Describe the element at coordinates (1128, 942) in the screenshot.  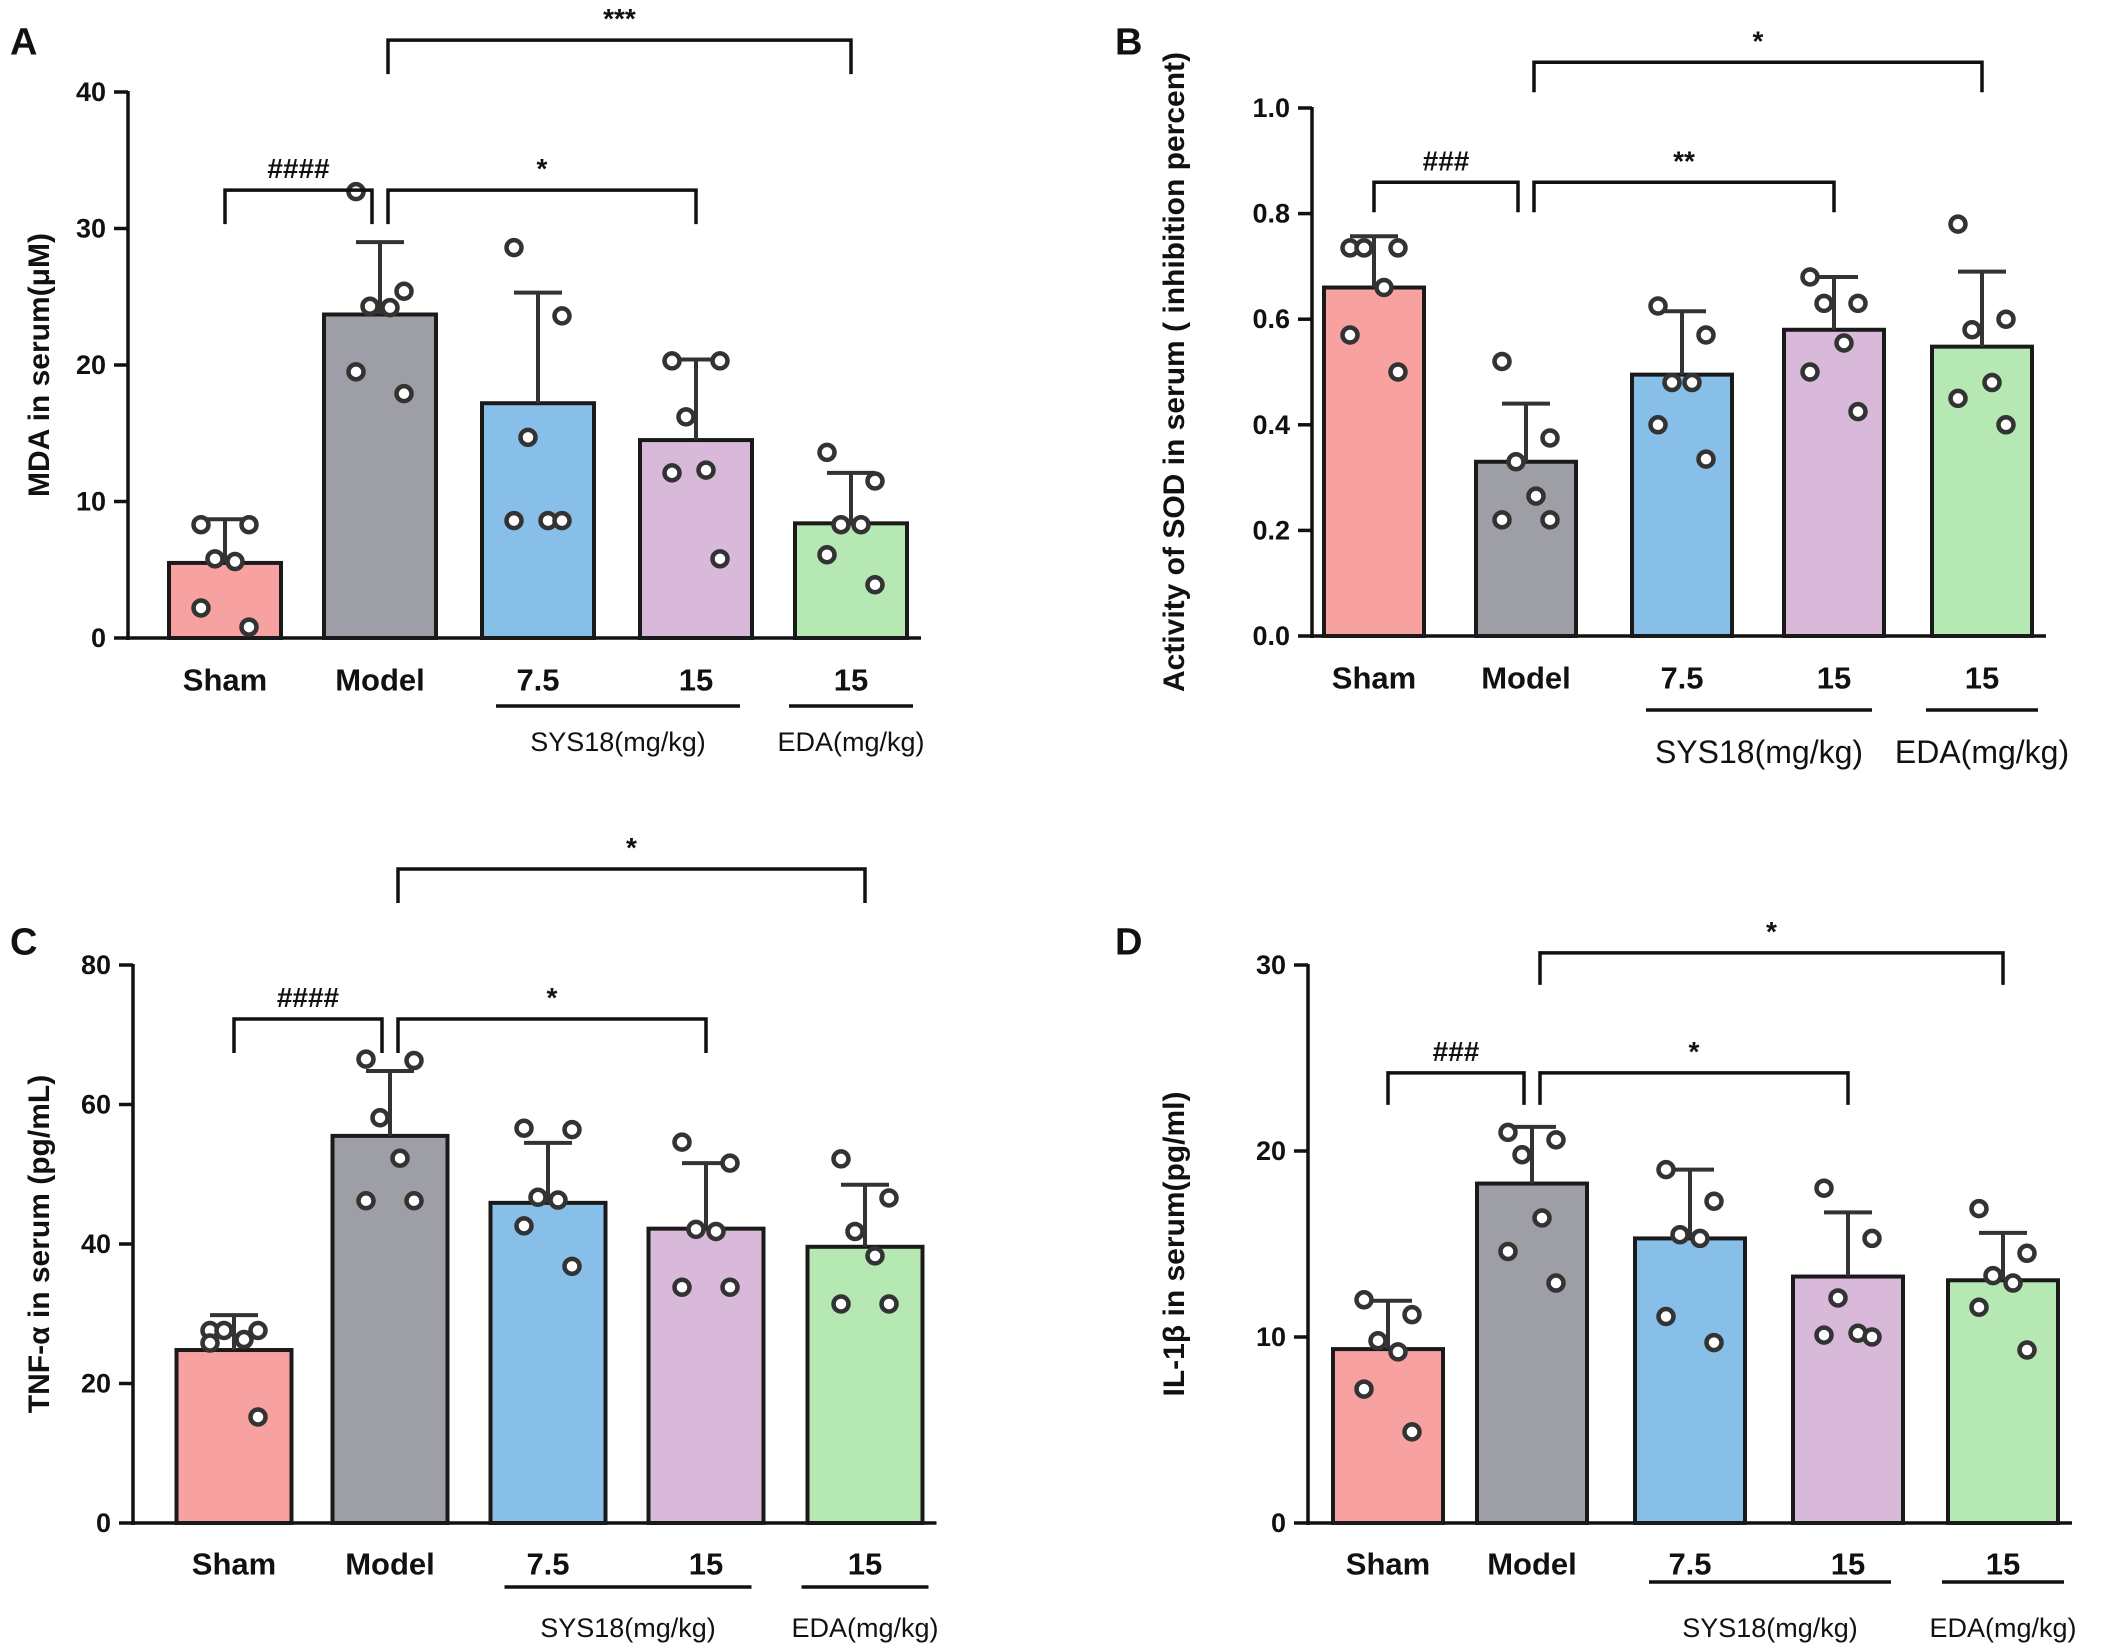
I see `panel-d-letter: D` at that location.